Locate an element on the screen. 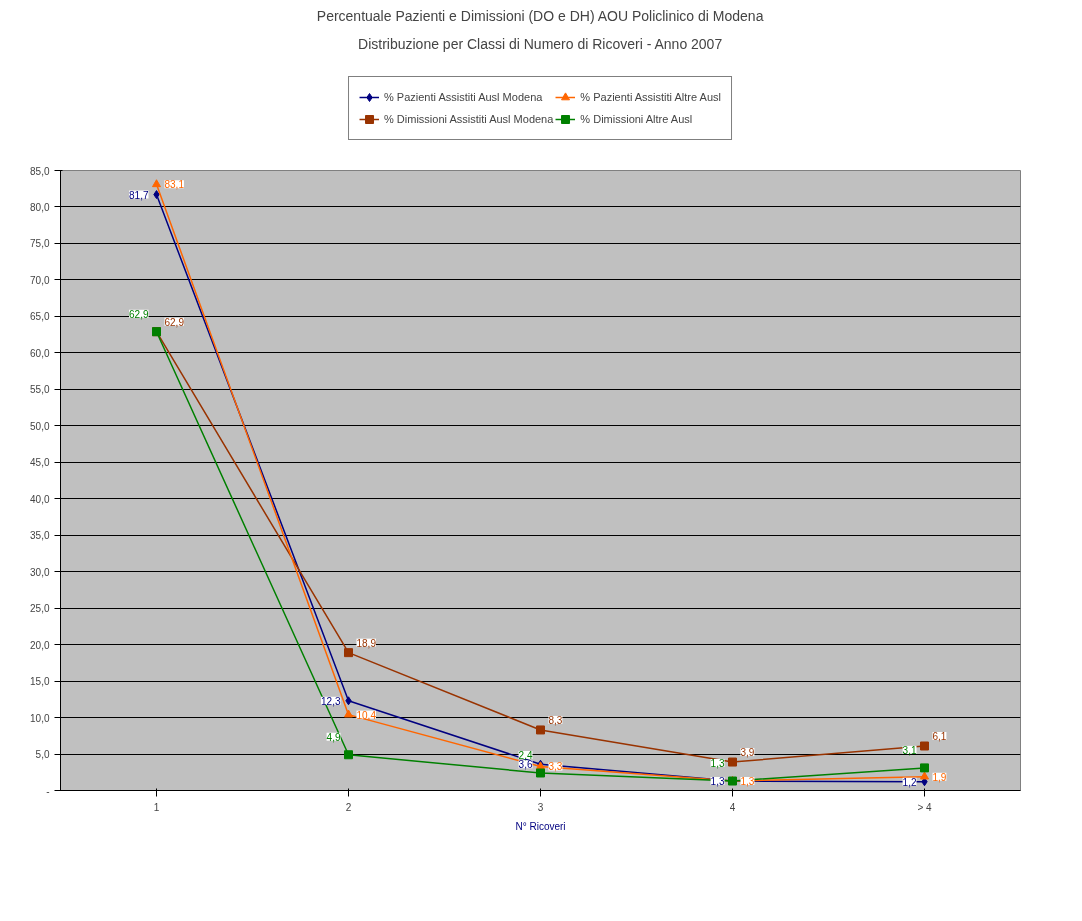 This screenshot has width=1082, height=921. y-tick-label: 10,0 is located at coordinates (40, 718).